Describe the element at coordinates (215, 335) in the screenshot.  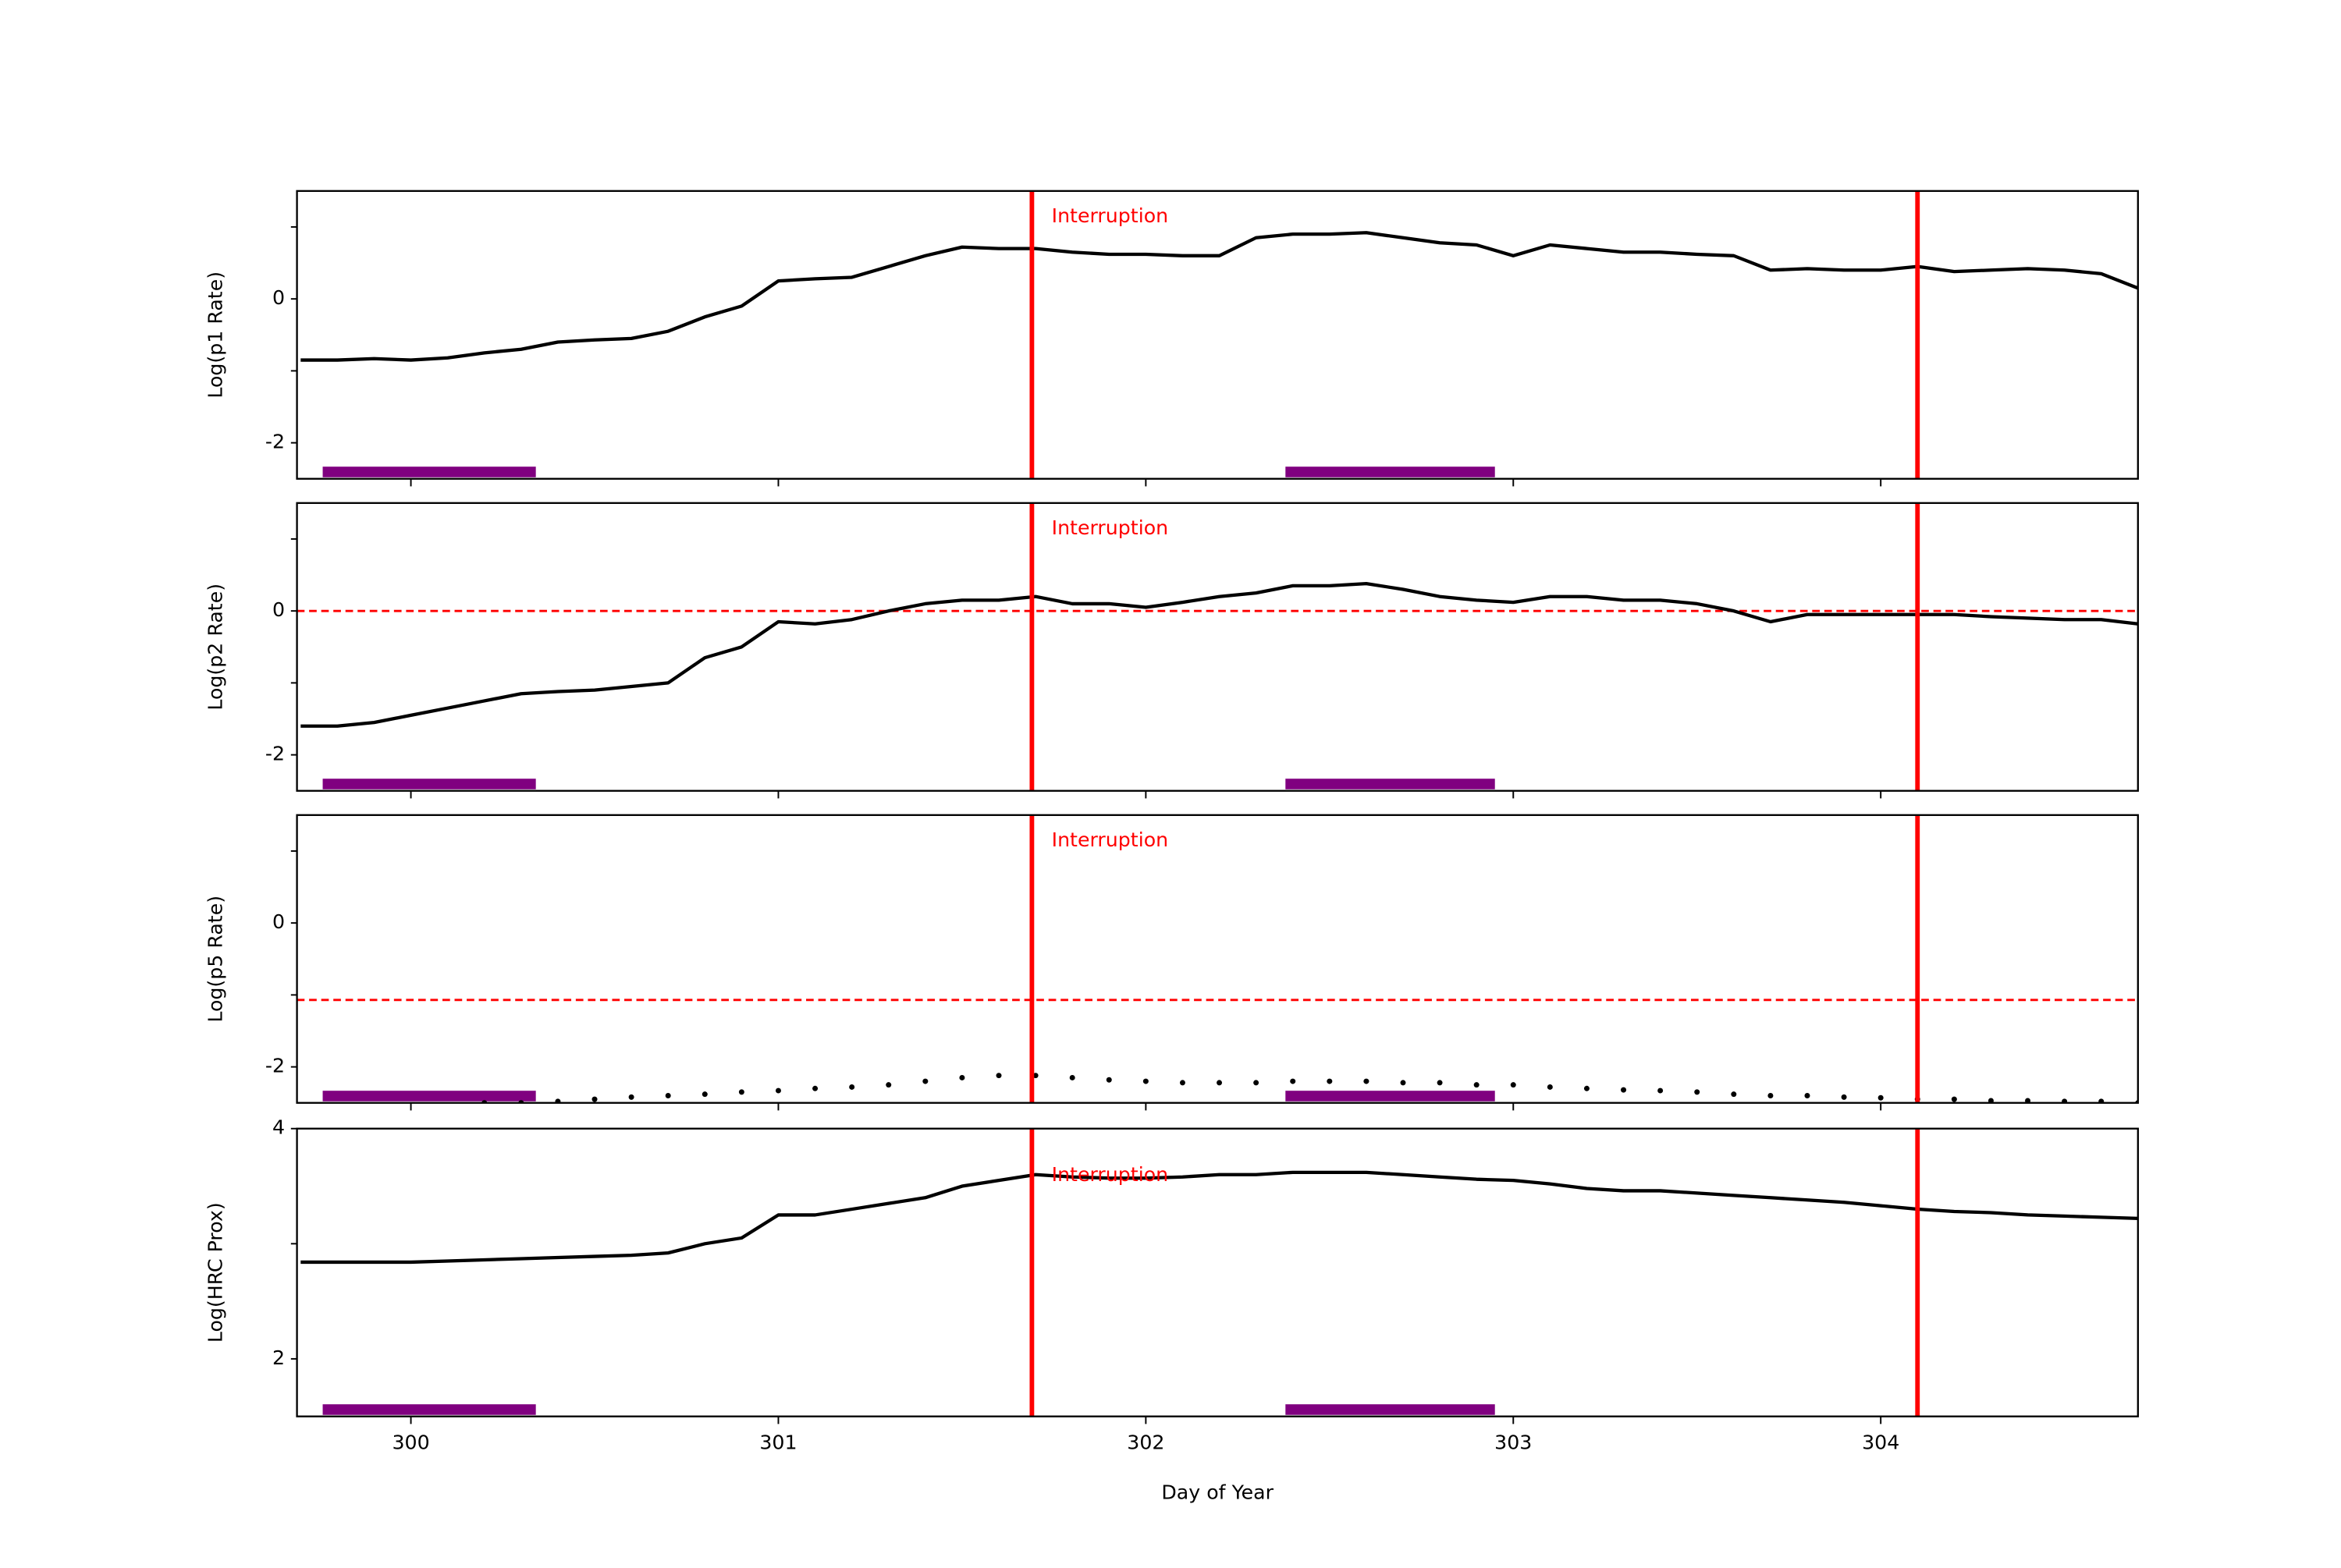
I see `y-axis-label: Log(p1 Rate)` at that location.